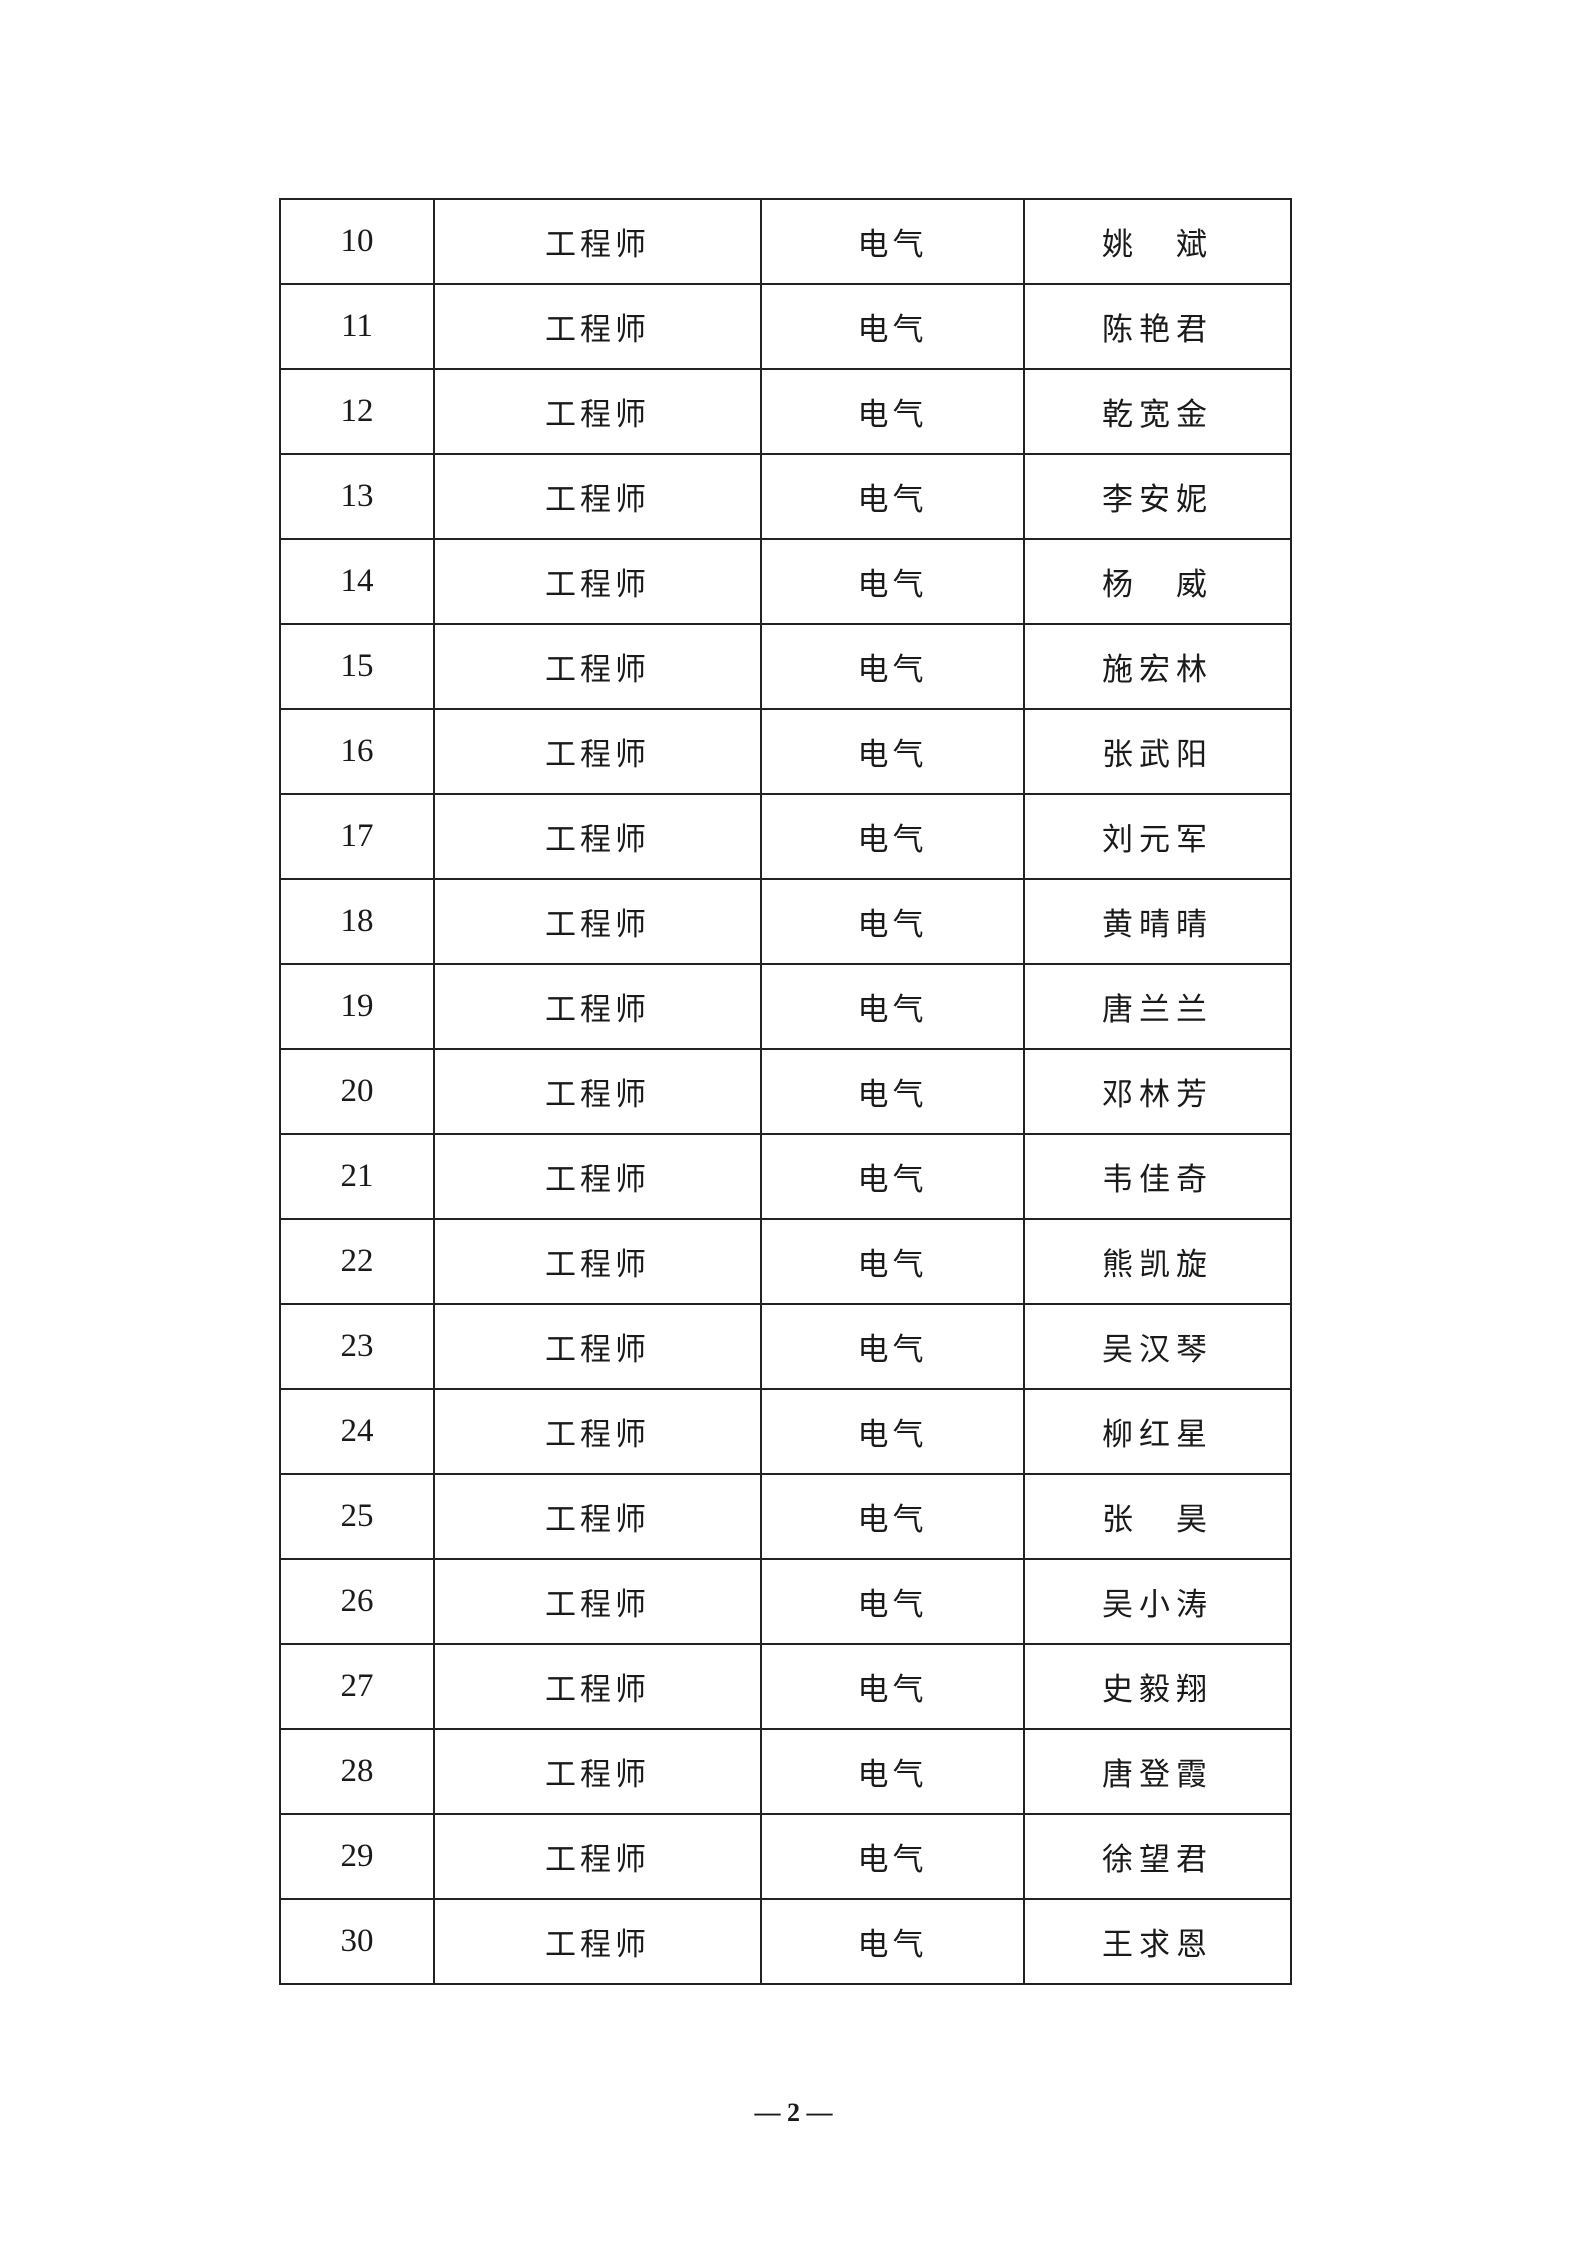  What do you see at coordinates (357, 1516) in the screenshot?
I see `row-number-cell: 25` at bounding box center [357, 1516].